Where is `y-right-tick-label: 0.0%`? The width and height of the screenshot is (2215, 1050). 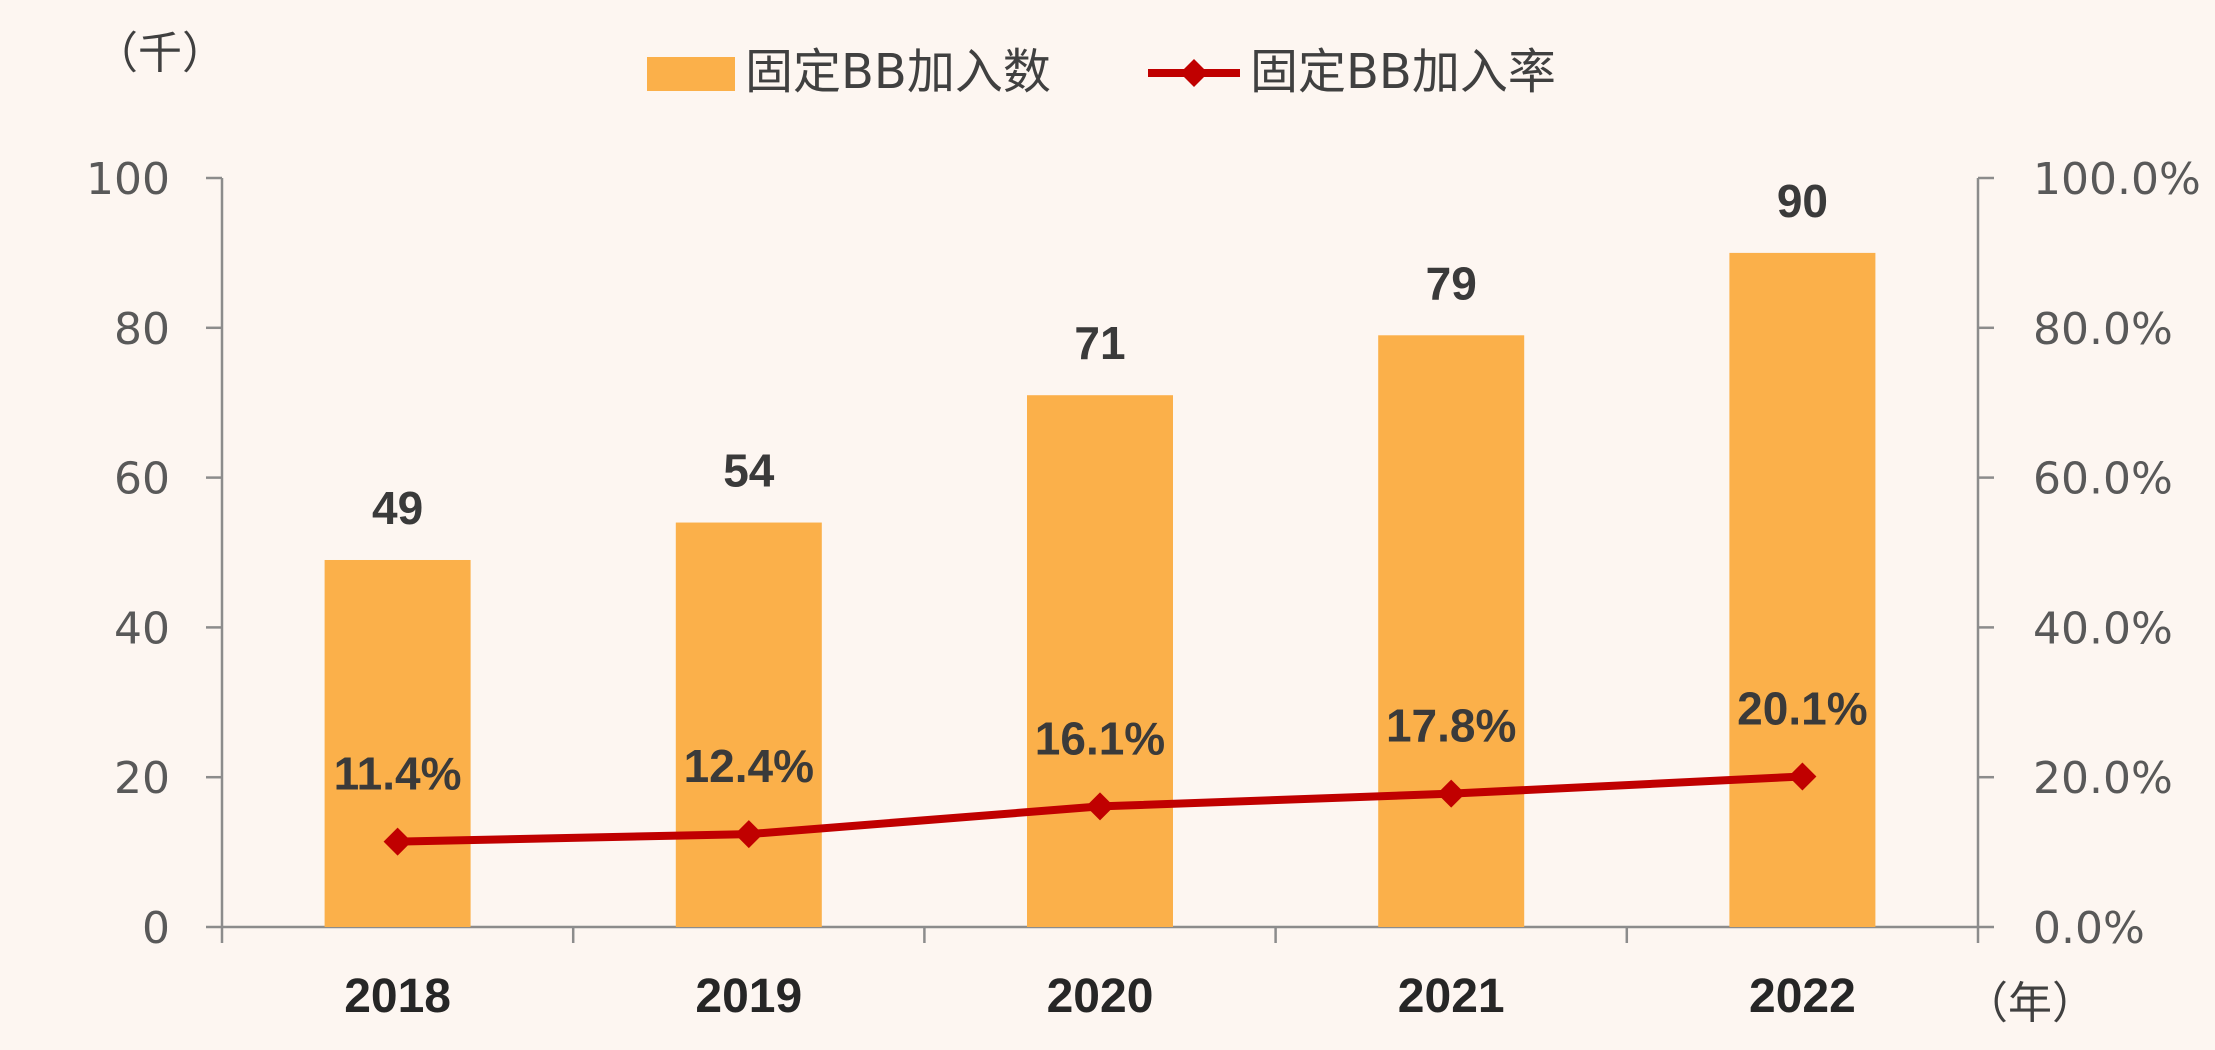
y-right-tick-label: 0.0% is located at coordinates (2089, 928).